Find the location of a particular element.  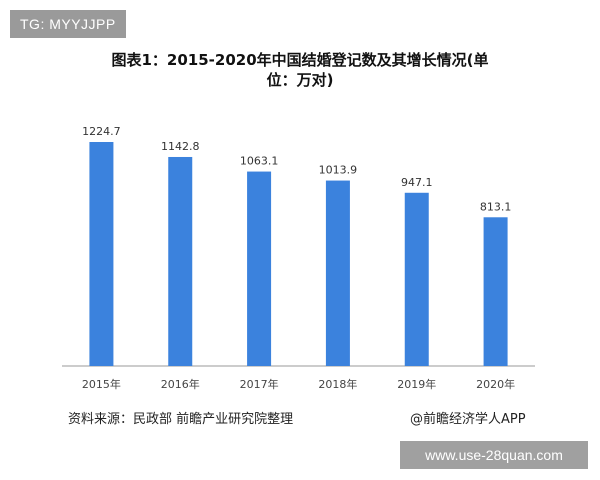

x-tick-label-3: 2018年 is located at coordinates (337, 384).